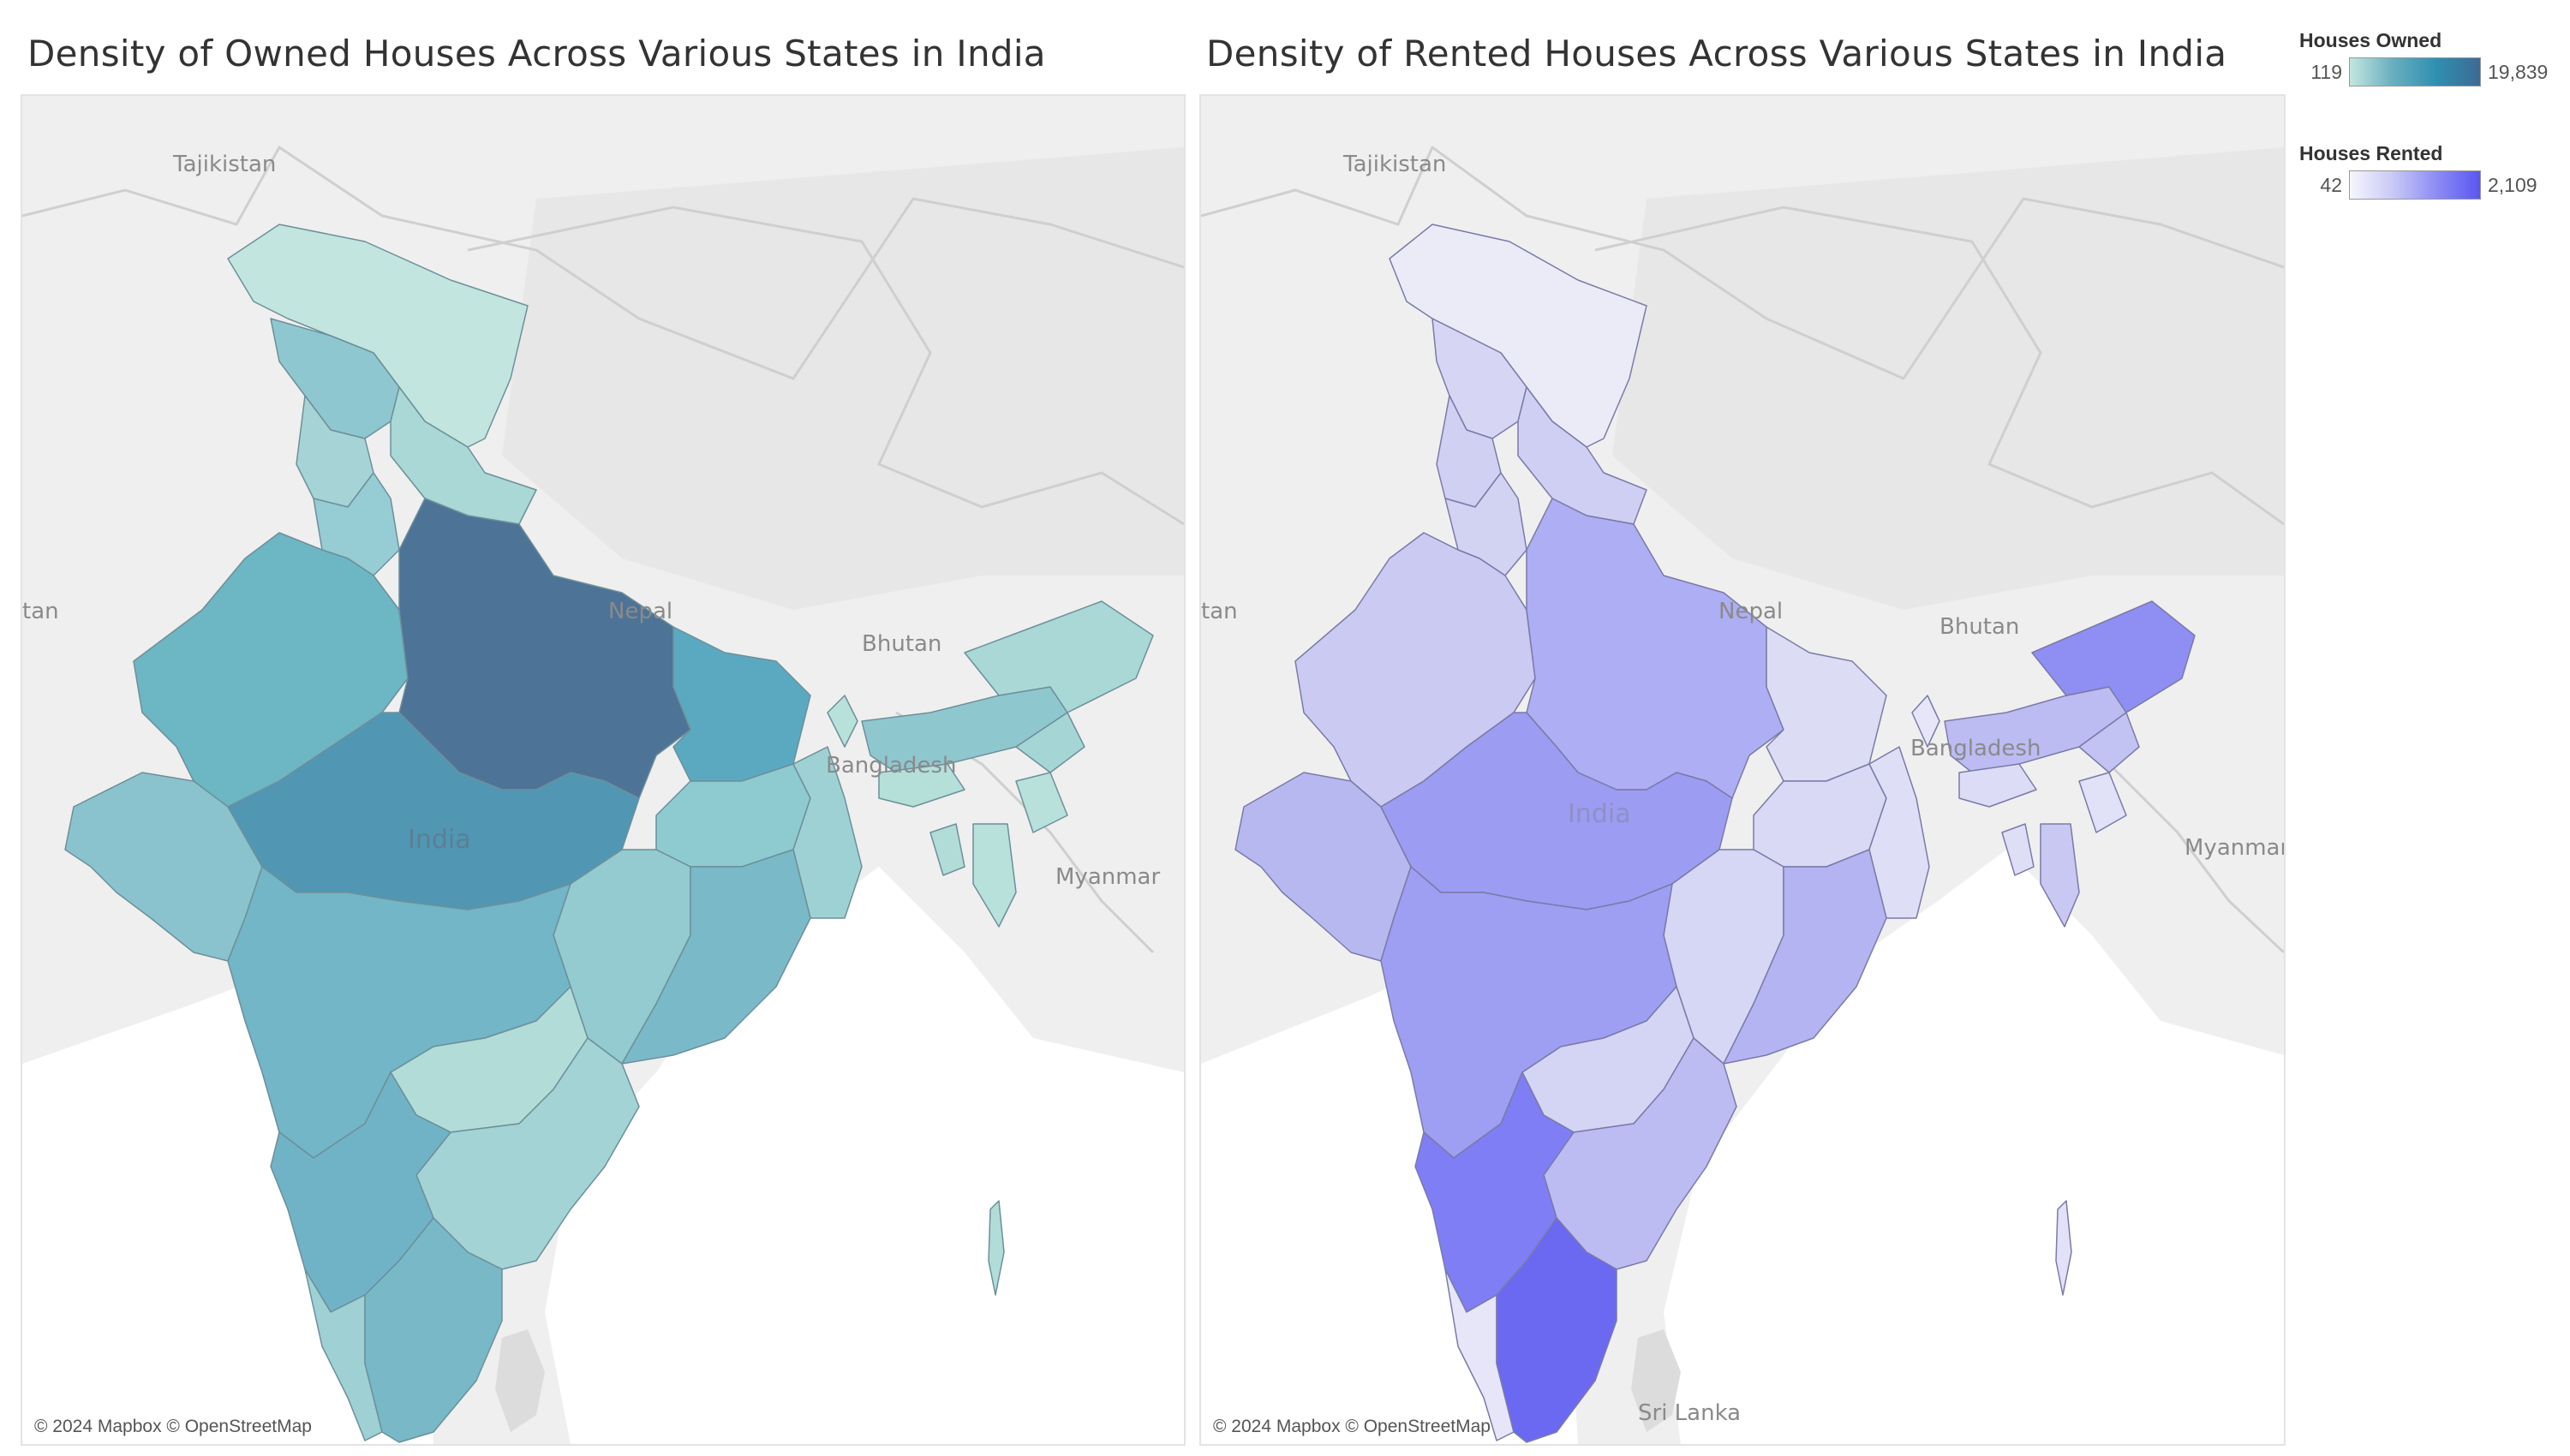 The width and height of the screenshot is (2570, 1456). I want to click on bay-of-bengal, so click(1974, 1147).